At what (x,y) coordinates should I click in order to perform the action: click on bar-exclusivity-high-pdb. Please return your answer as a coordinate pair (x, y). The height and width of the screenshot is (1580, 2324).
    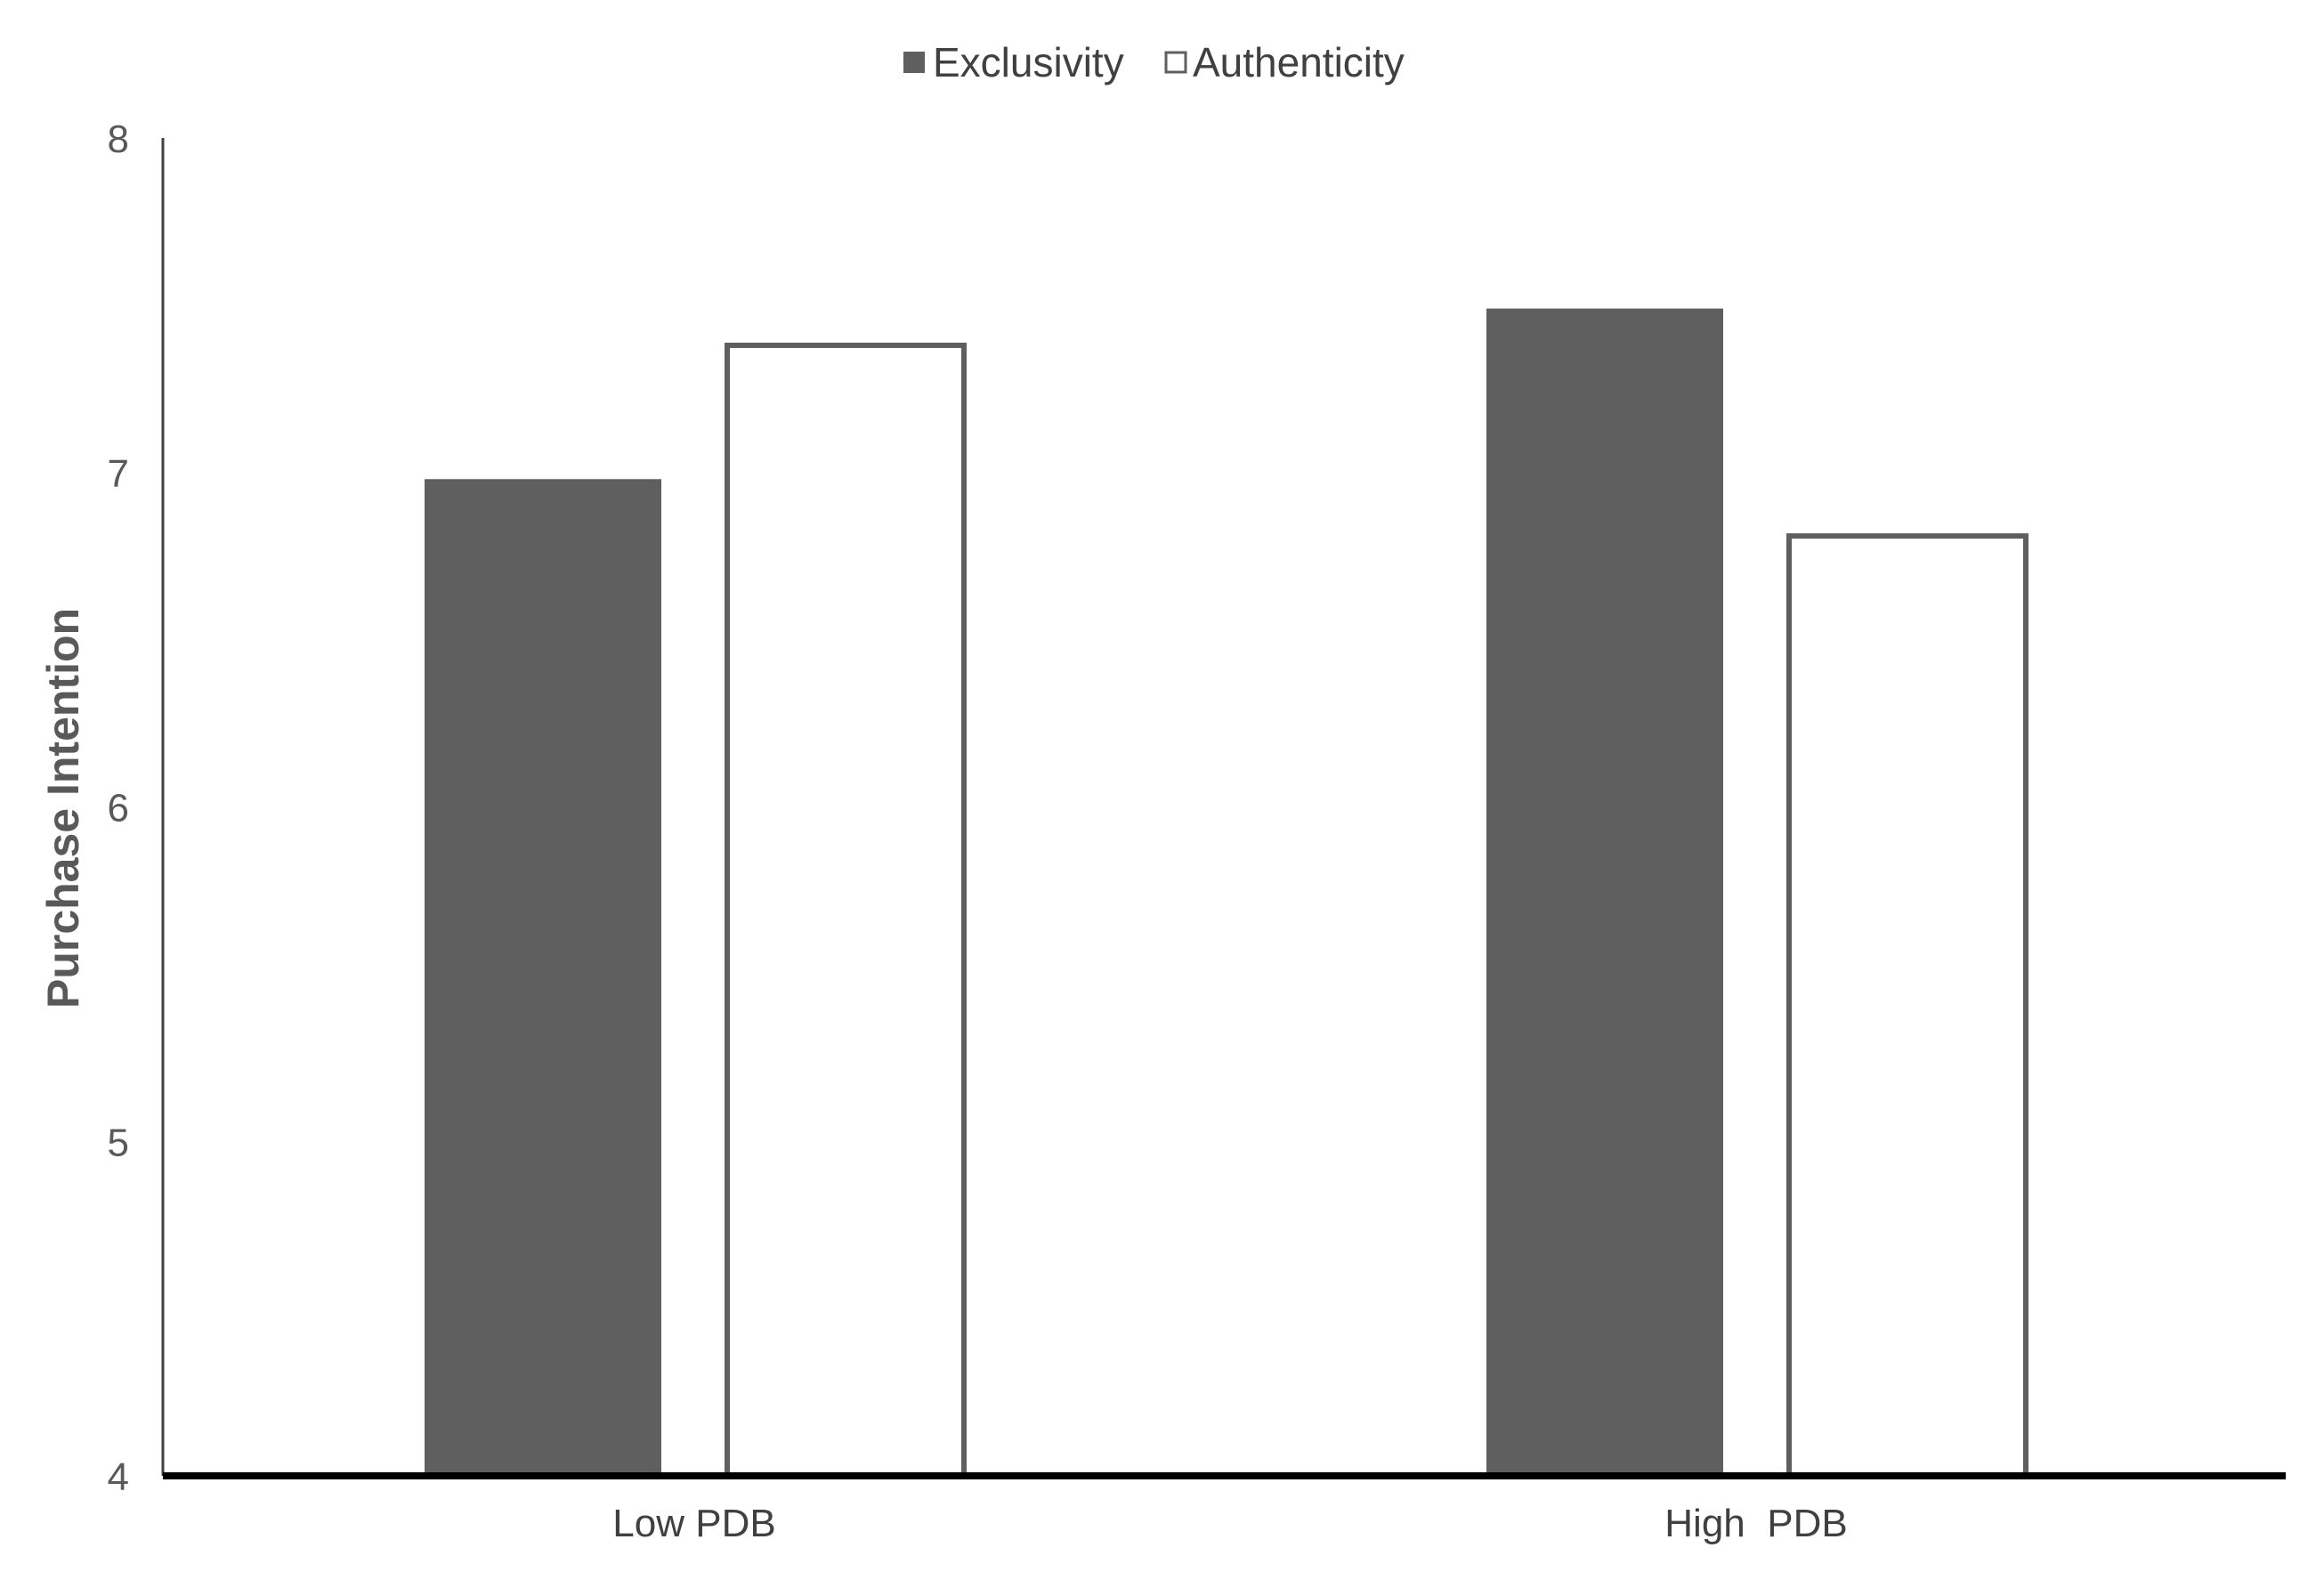
    Looking at the image, I should click on (1604, 892).